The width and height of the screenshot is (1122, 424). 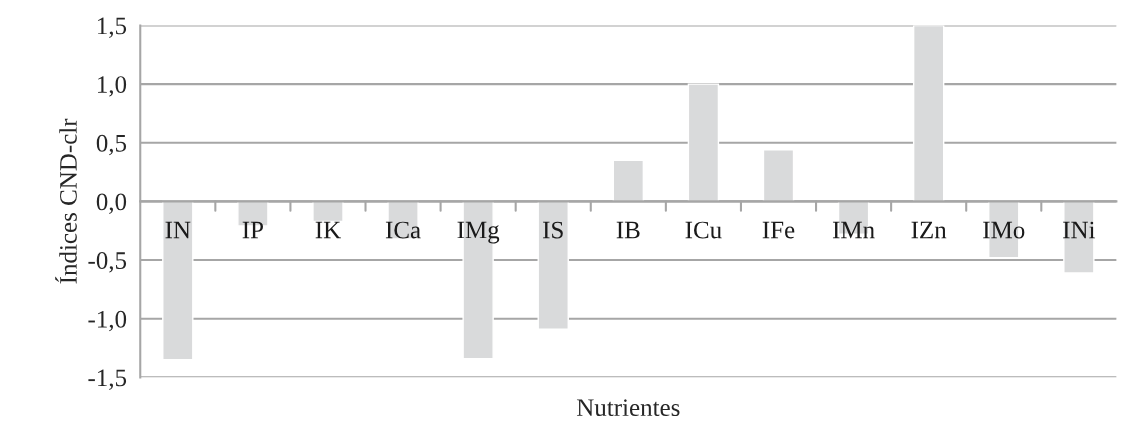 What do you see at coordinates (252, 230) in the screenshot?
I see `x-tick-label: IP` at bounding box center [252, 230].